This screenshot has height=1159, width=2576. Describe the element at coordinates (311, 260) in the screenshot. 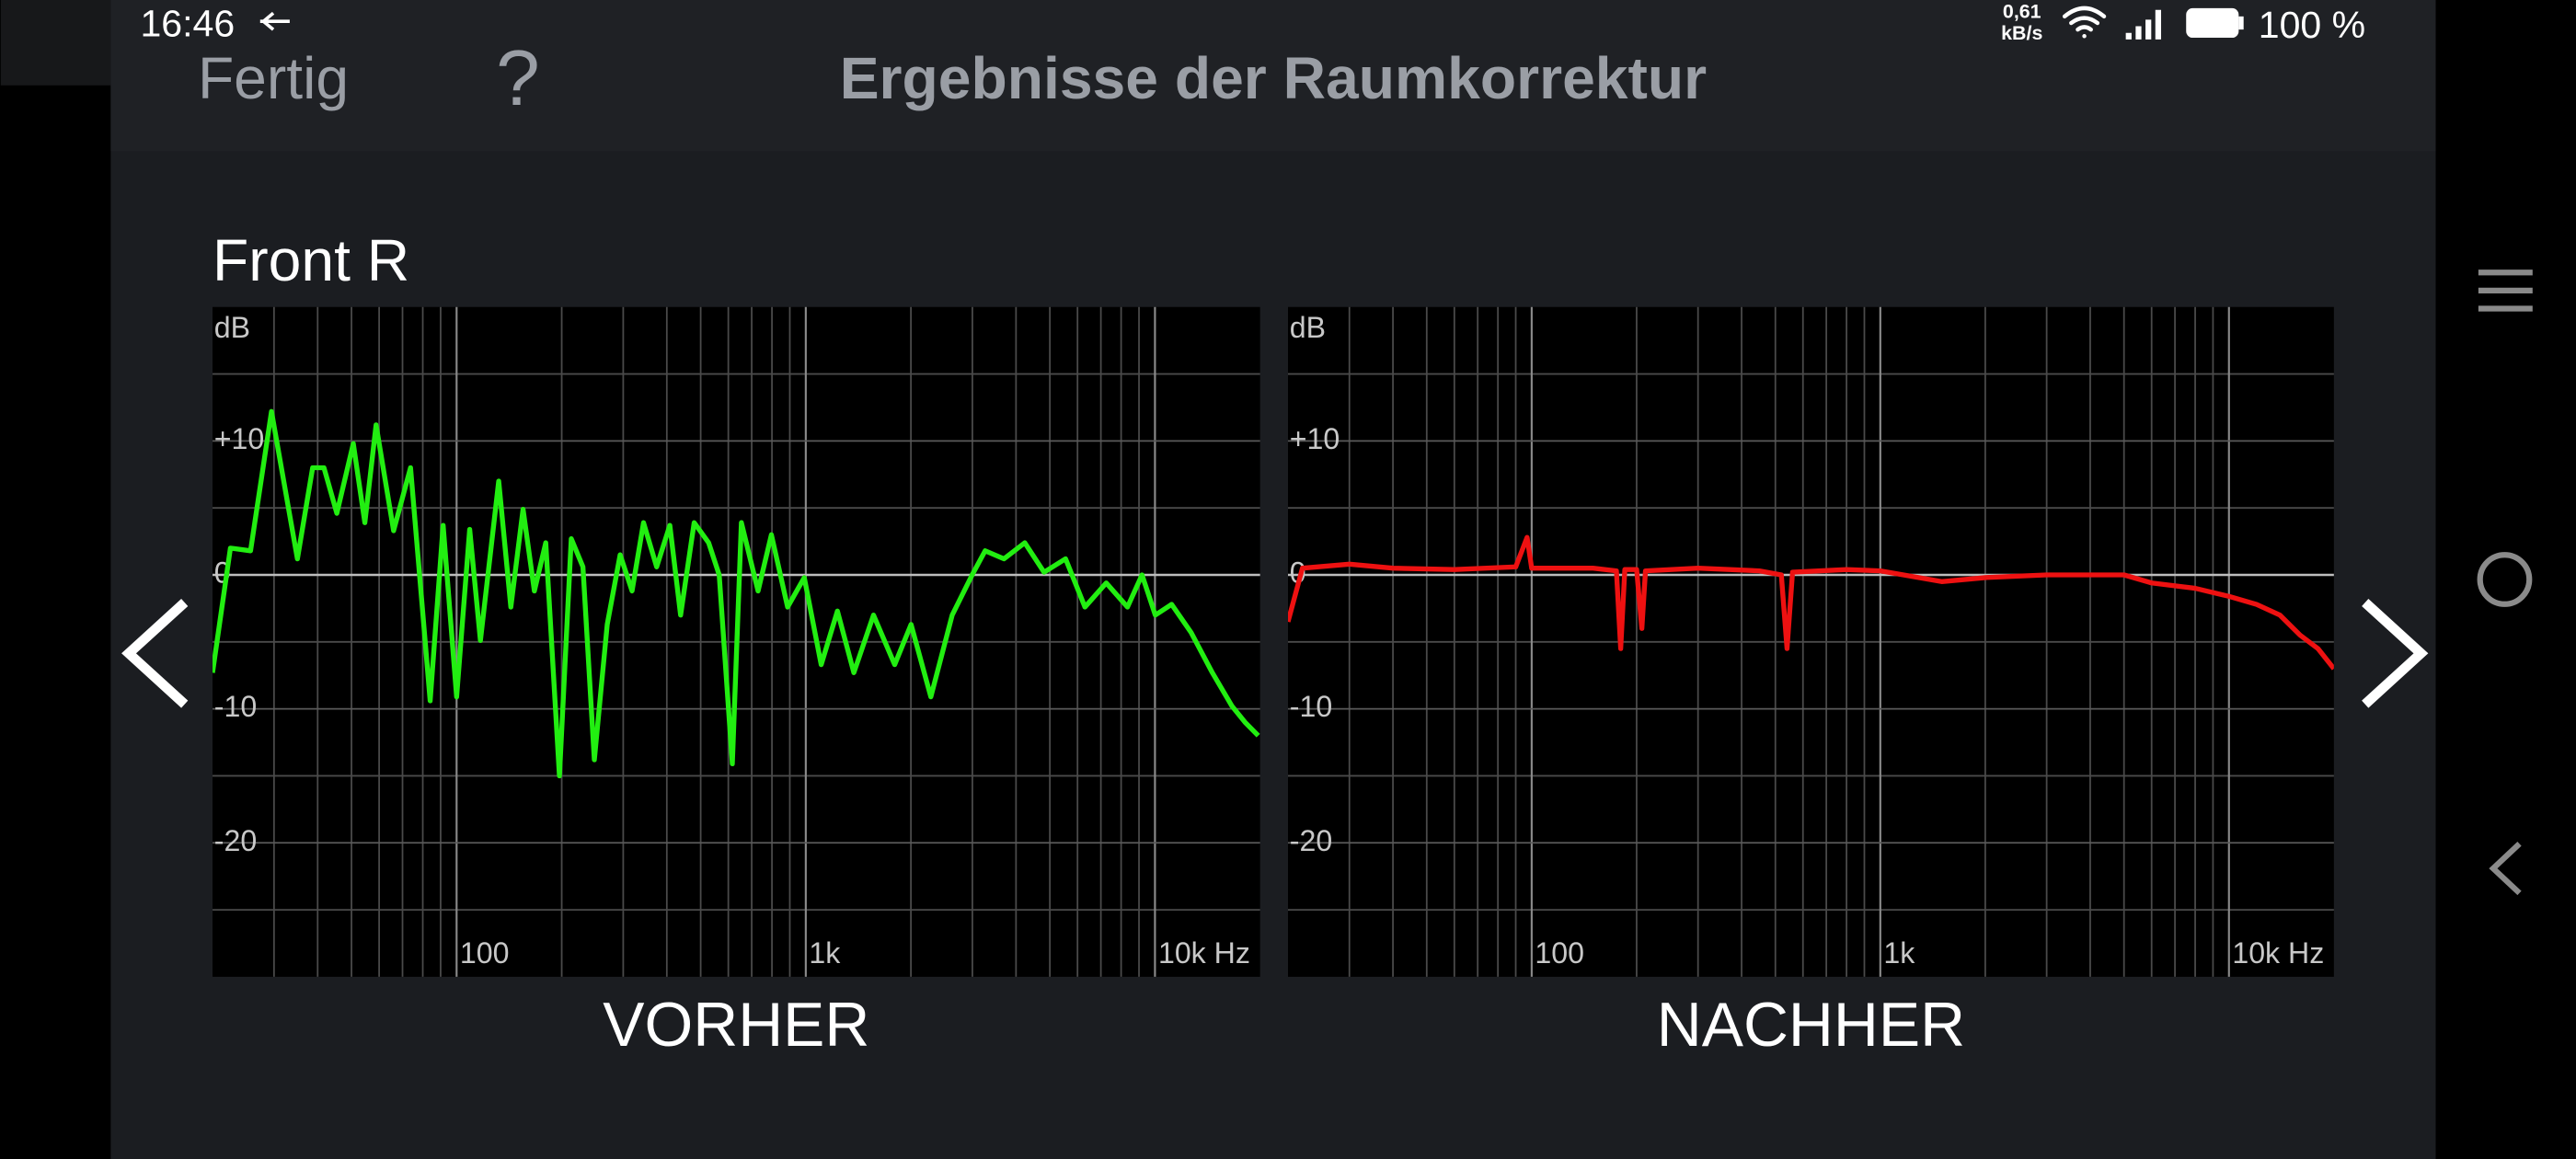

I see `channel-name: Front R` at that location.